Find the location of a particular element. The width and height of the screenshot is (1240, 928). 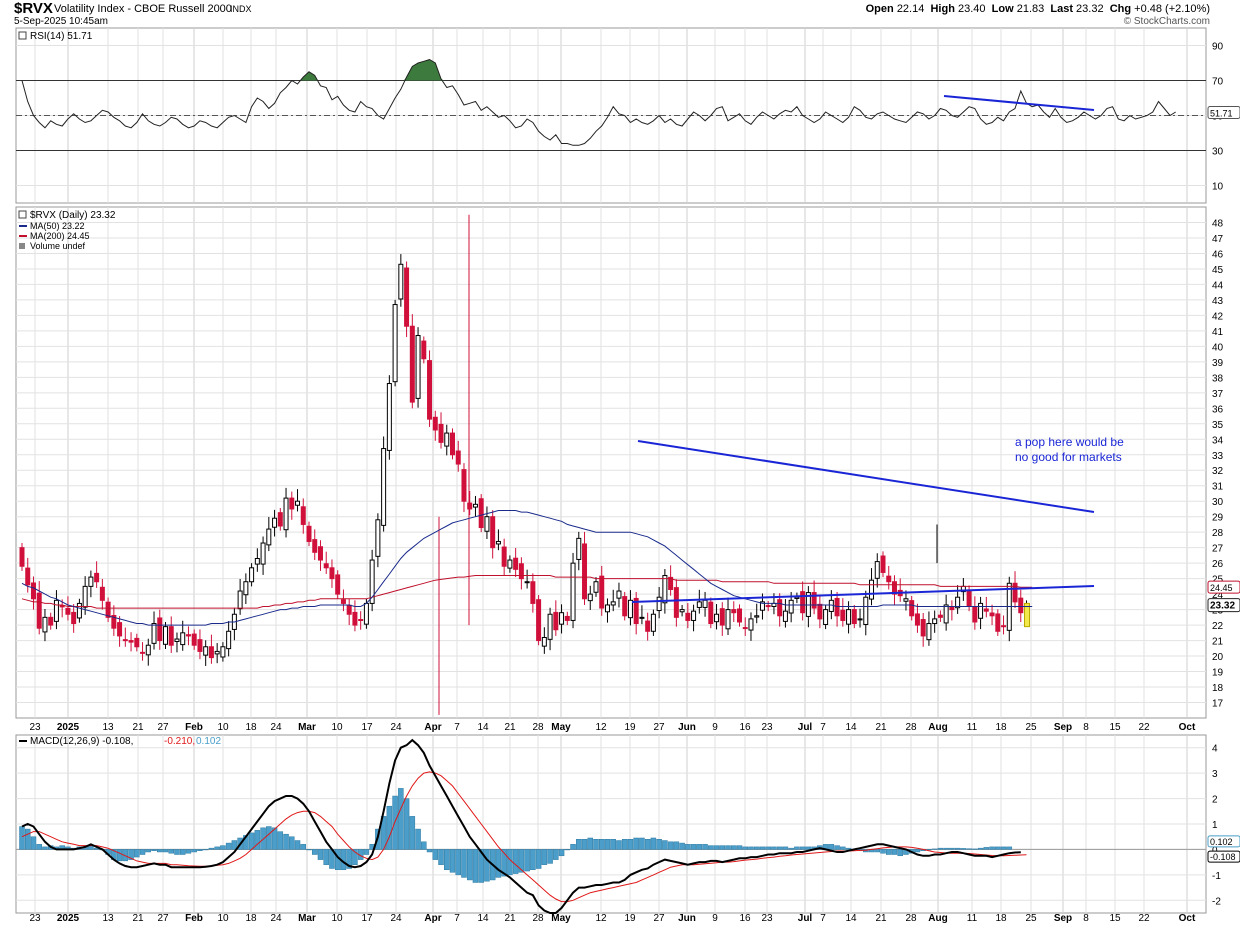

price-tick-label: 41 is located at coordinates (1218, 332).